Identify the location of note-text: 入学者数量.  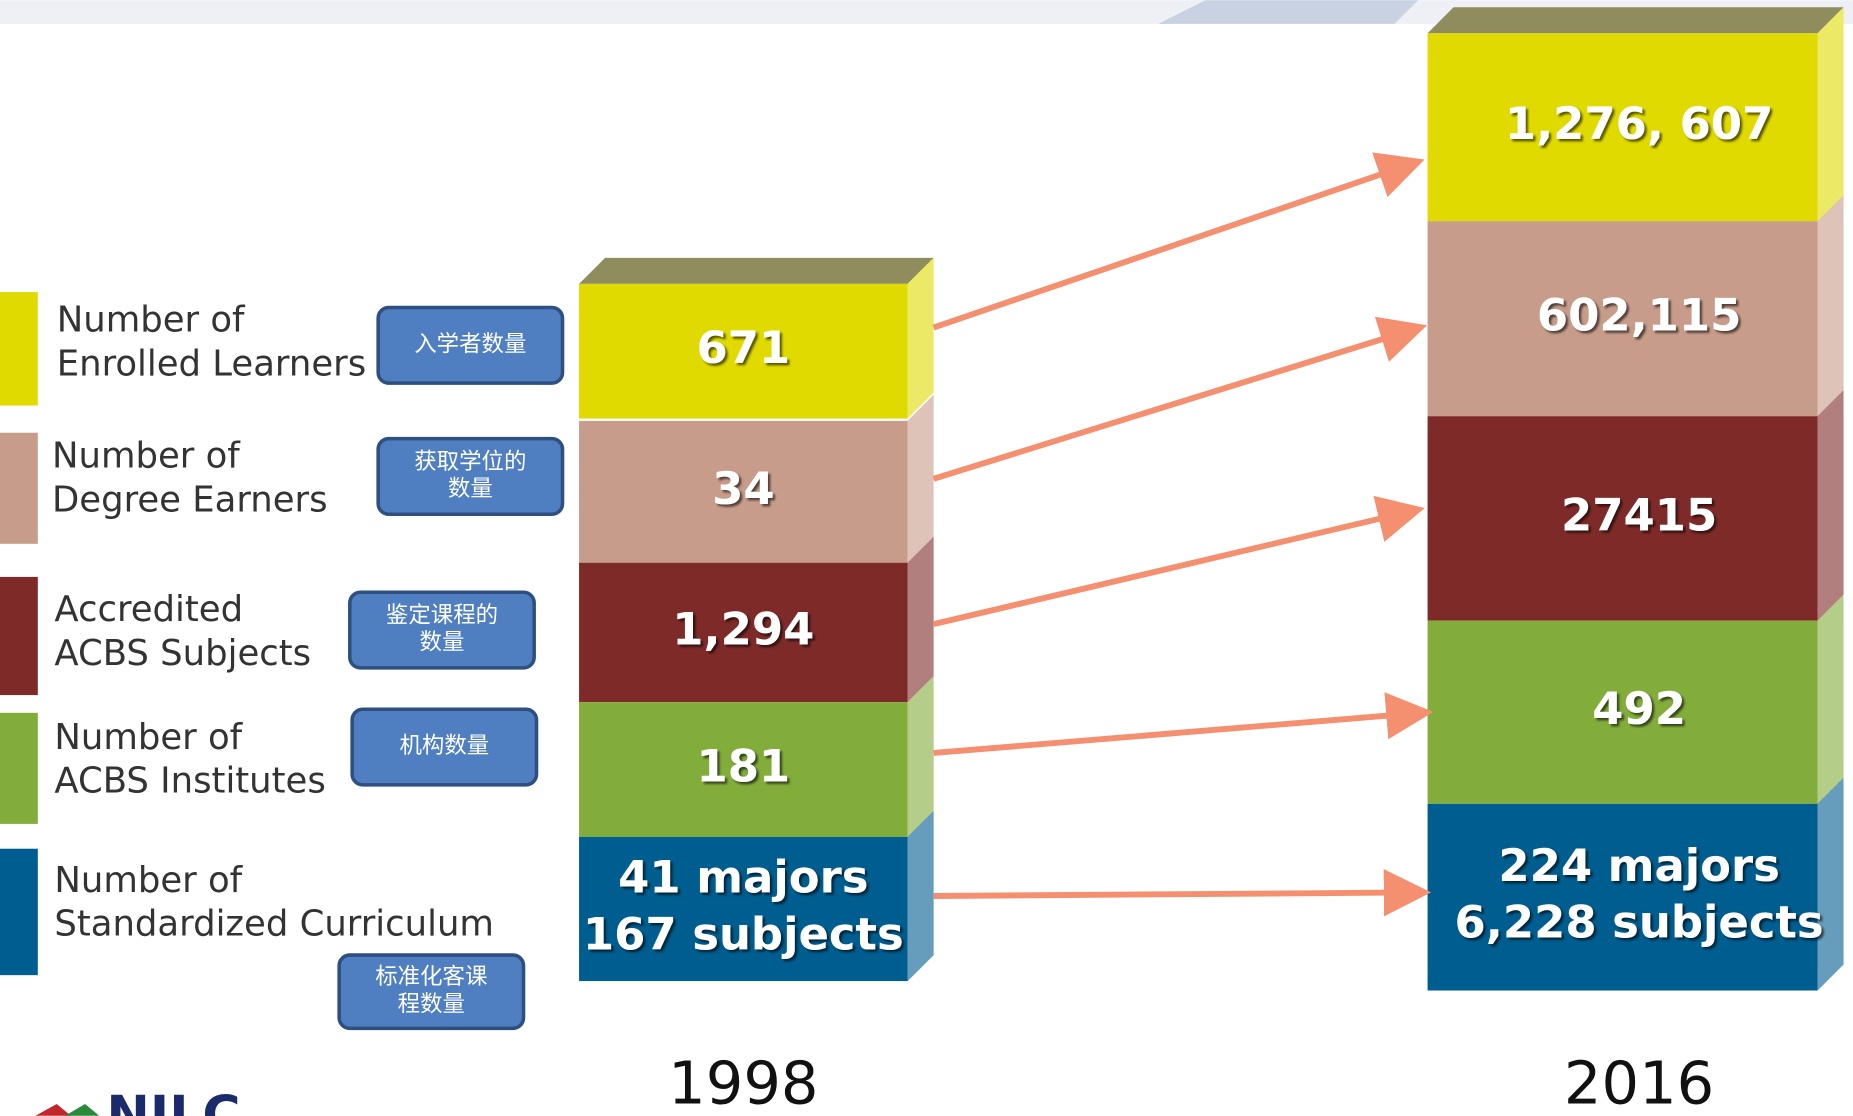
(470, 344).